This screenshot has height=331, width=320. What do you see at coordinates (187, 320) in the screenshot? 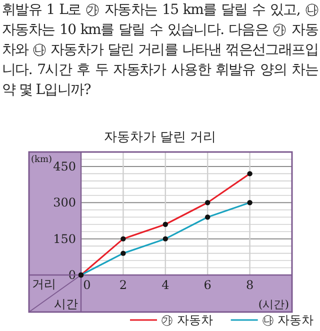
I see `legend-label: ㉮ 자동차` at bounding box center [187, 320].